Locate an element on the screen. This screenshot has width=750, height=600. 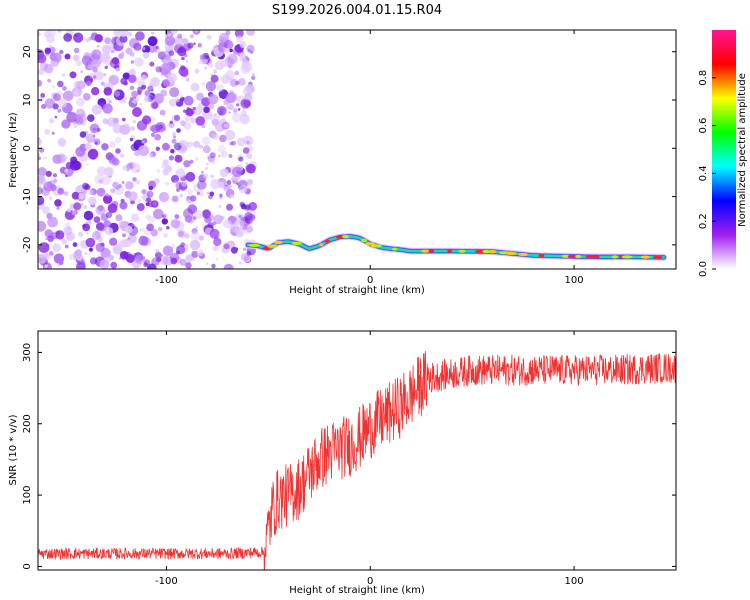
x-tick-label: 100 is located at coordinates (574, 581).